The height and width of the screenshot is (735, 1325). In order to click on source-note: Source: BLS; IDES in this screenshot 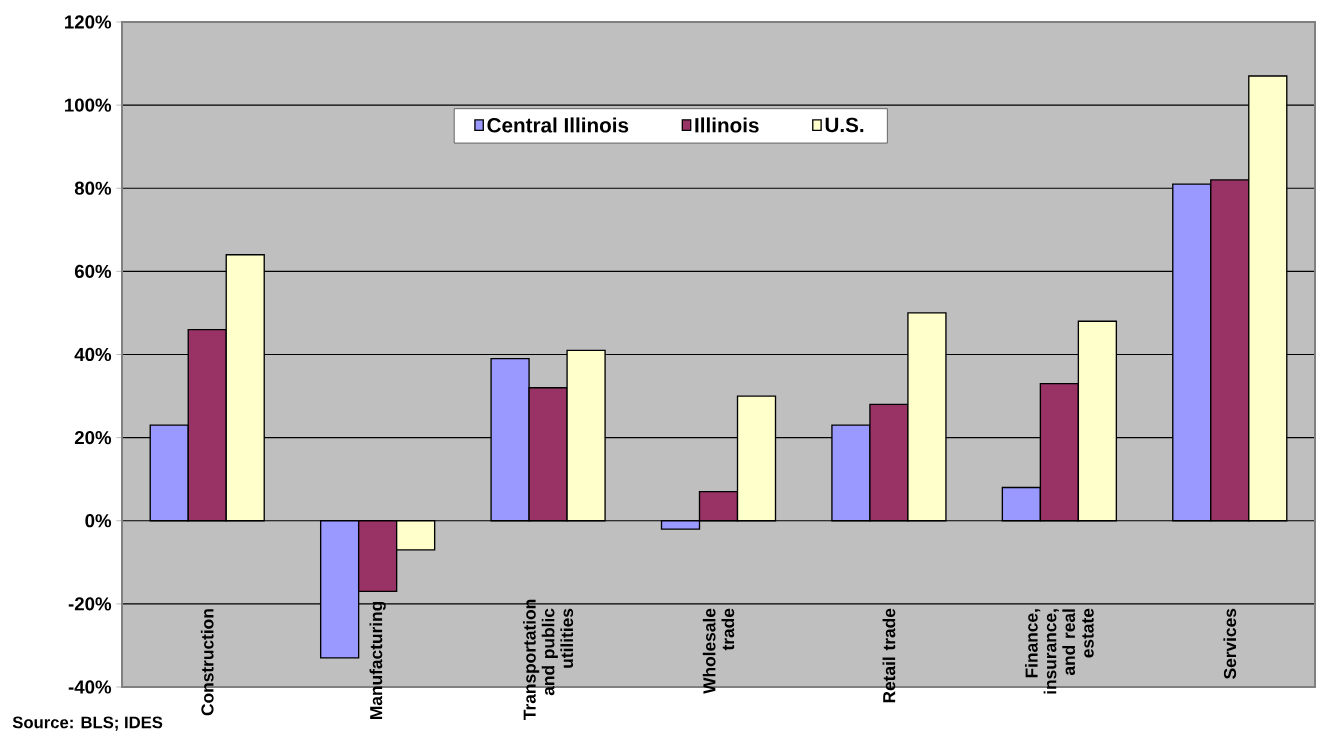, I will do `click(87, 723)`.